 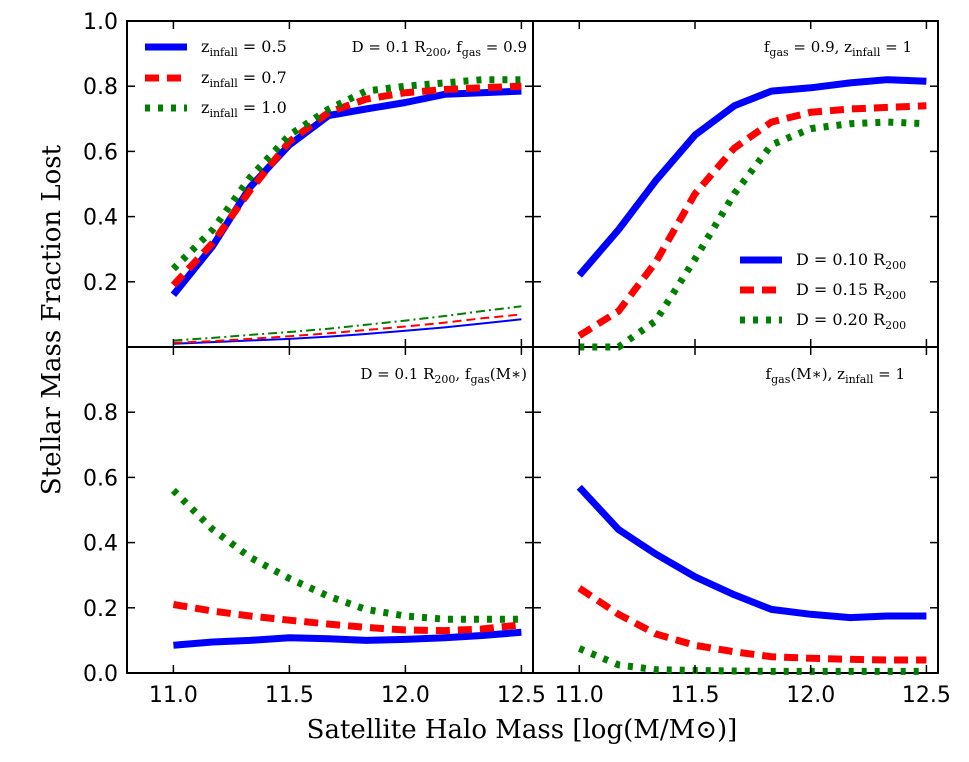 I want to click on series-top-right-d-0-10-r200, so click(x=751, y=177).